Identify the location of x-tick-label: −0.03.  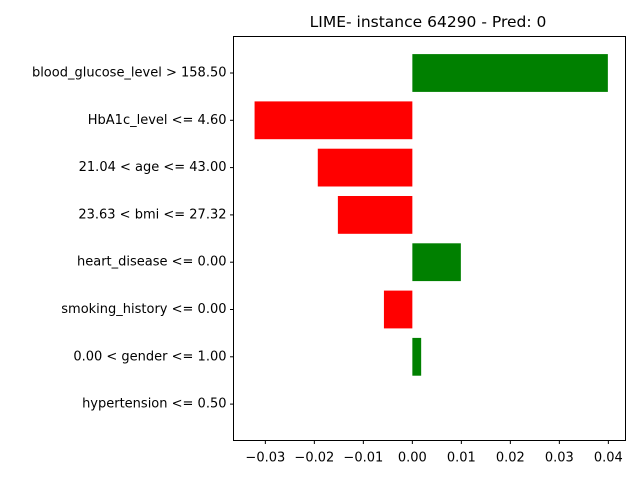
(265, 458).